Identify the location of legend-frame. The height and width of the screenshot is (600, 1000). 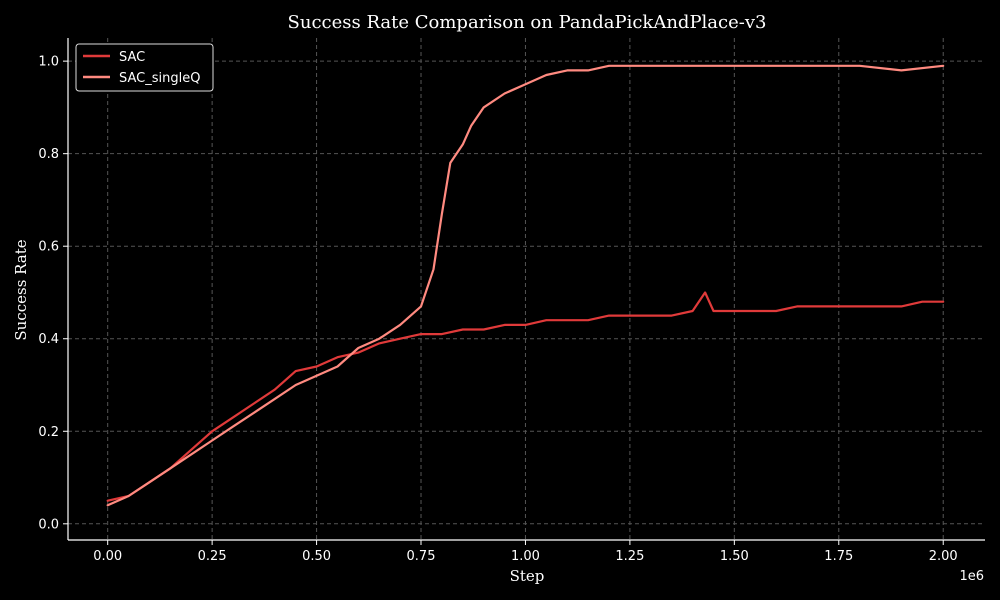
(144, 67).